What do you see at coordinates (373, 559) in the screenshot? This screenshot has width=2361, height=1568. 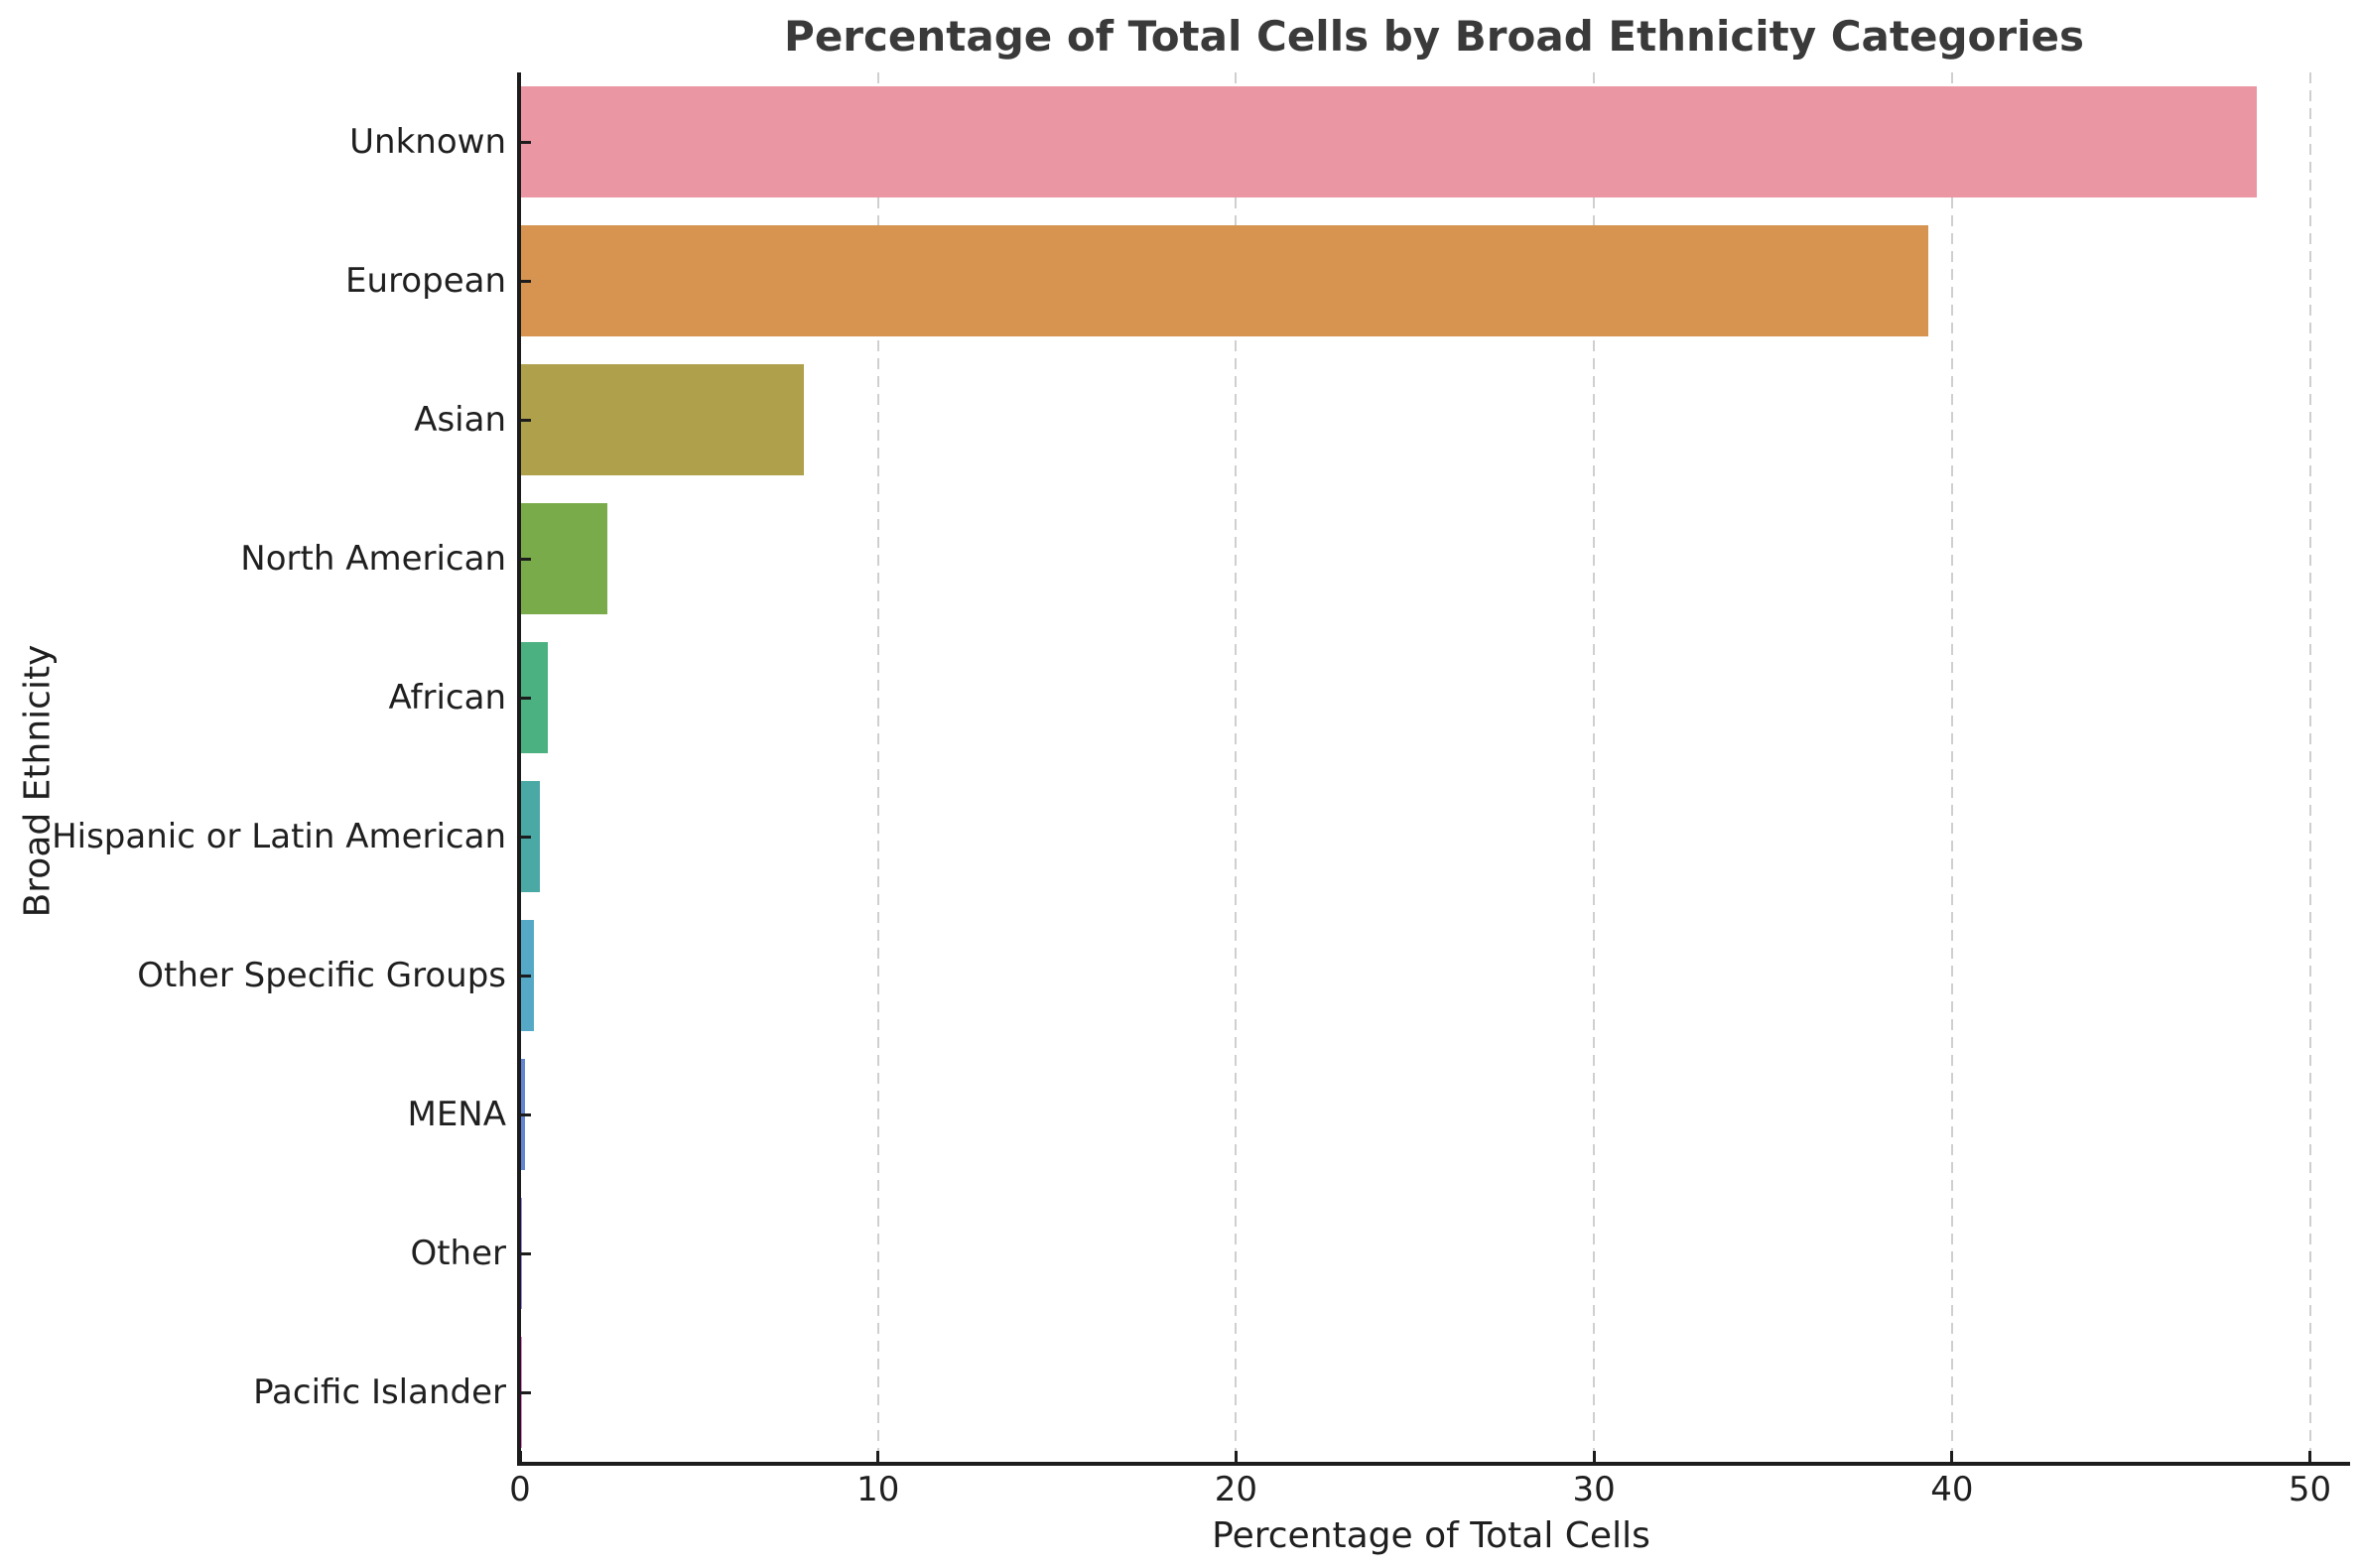 I see `category-label-north-american: North American` at bounding box center [373, 559].